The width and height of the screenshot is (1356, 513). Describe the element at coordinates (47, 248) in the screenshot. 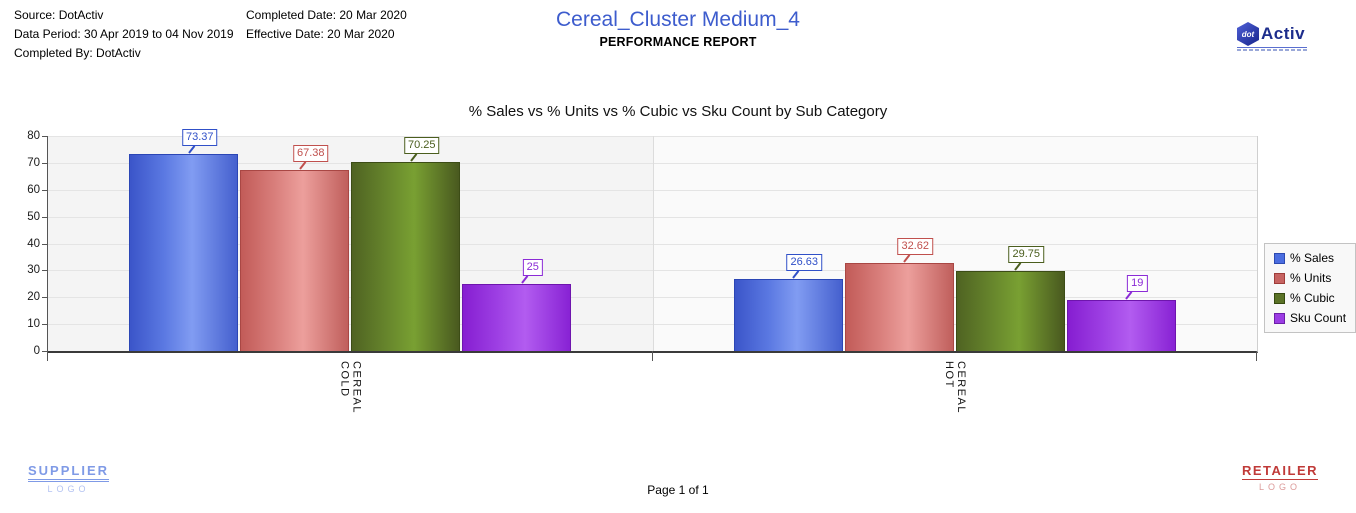

I see `y-axis-line` at that location.